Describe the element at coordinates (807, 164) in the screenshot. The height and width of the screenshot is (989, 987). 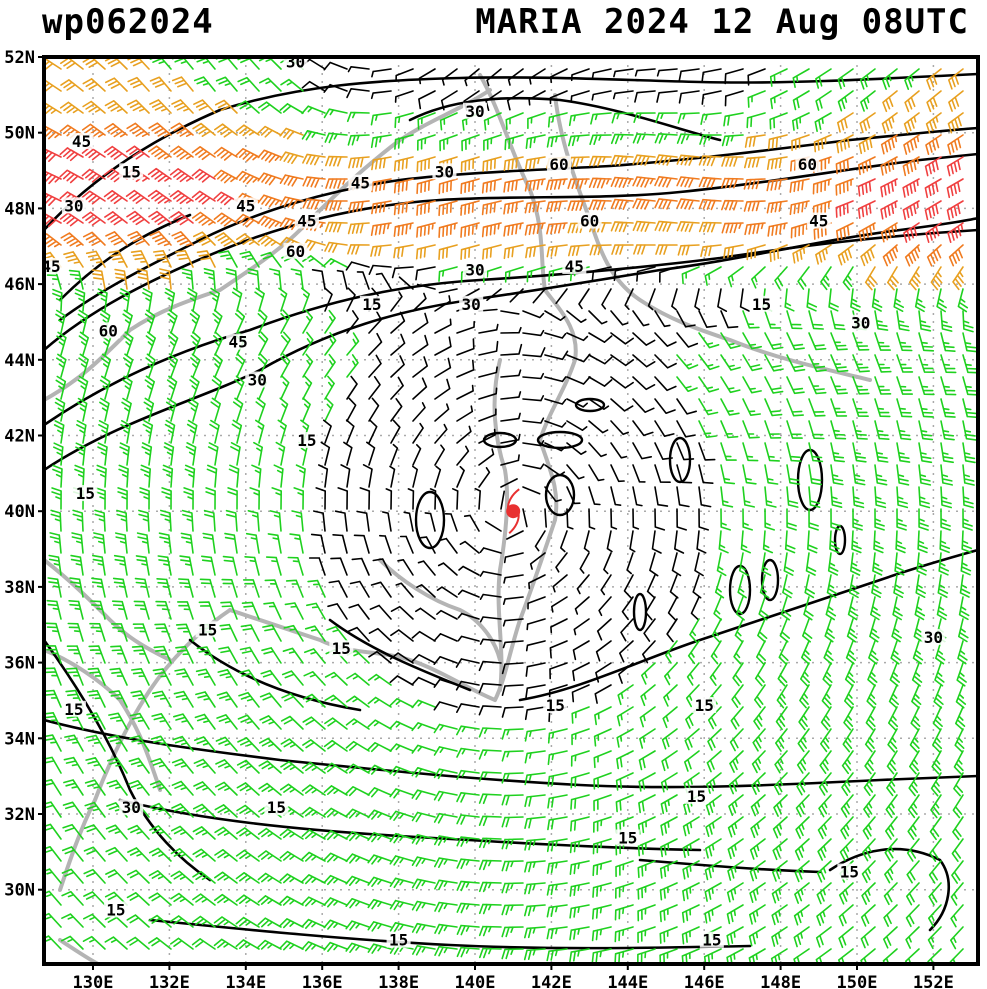
I see `contour-label: 60` at that location.